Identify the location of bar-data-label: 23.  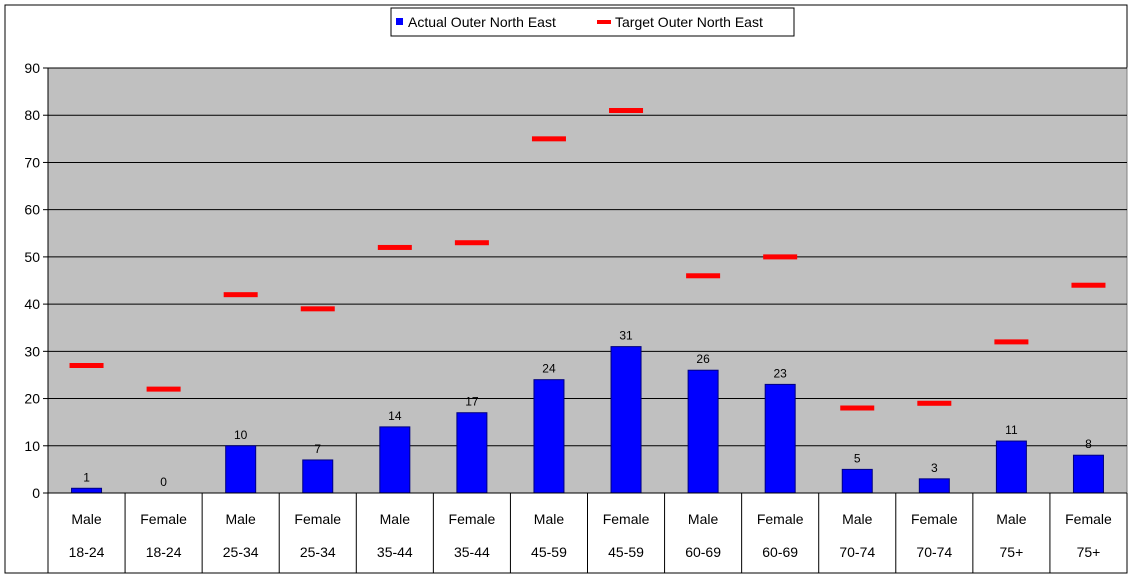
(780, 373).